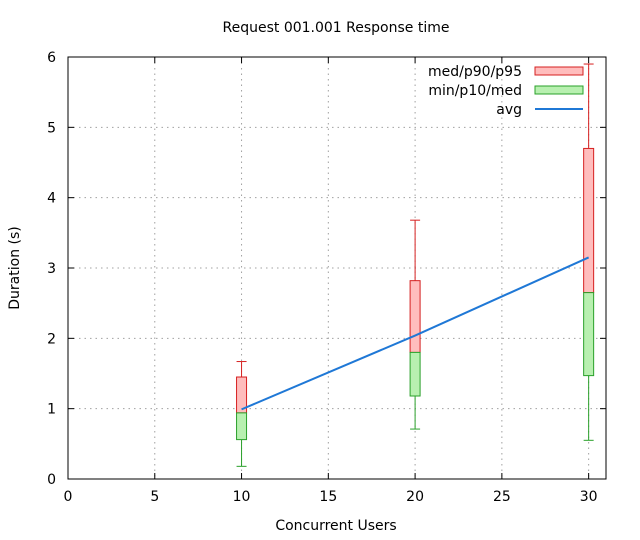 This screenshot has height=540, width=640. Describe the element at coordinates (51, 410) in the screenshot. I see `y-tick-label: 1` at that location.